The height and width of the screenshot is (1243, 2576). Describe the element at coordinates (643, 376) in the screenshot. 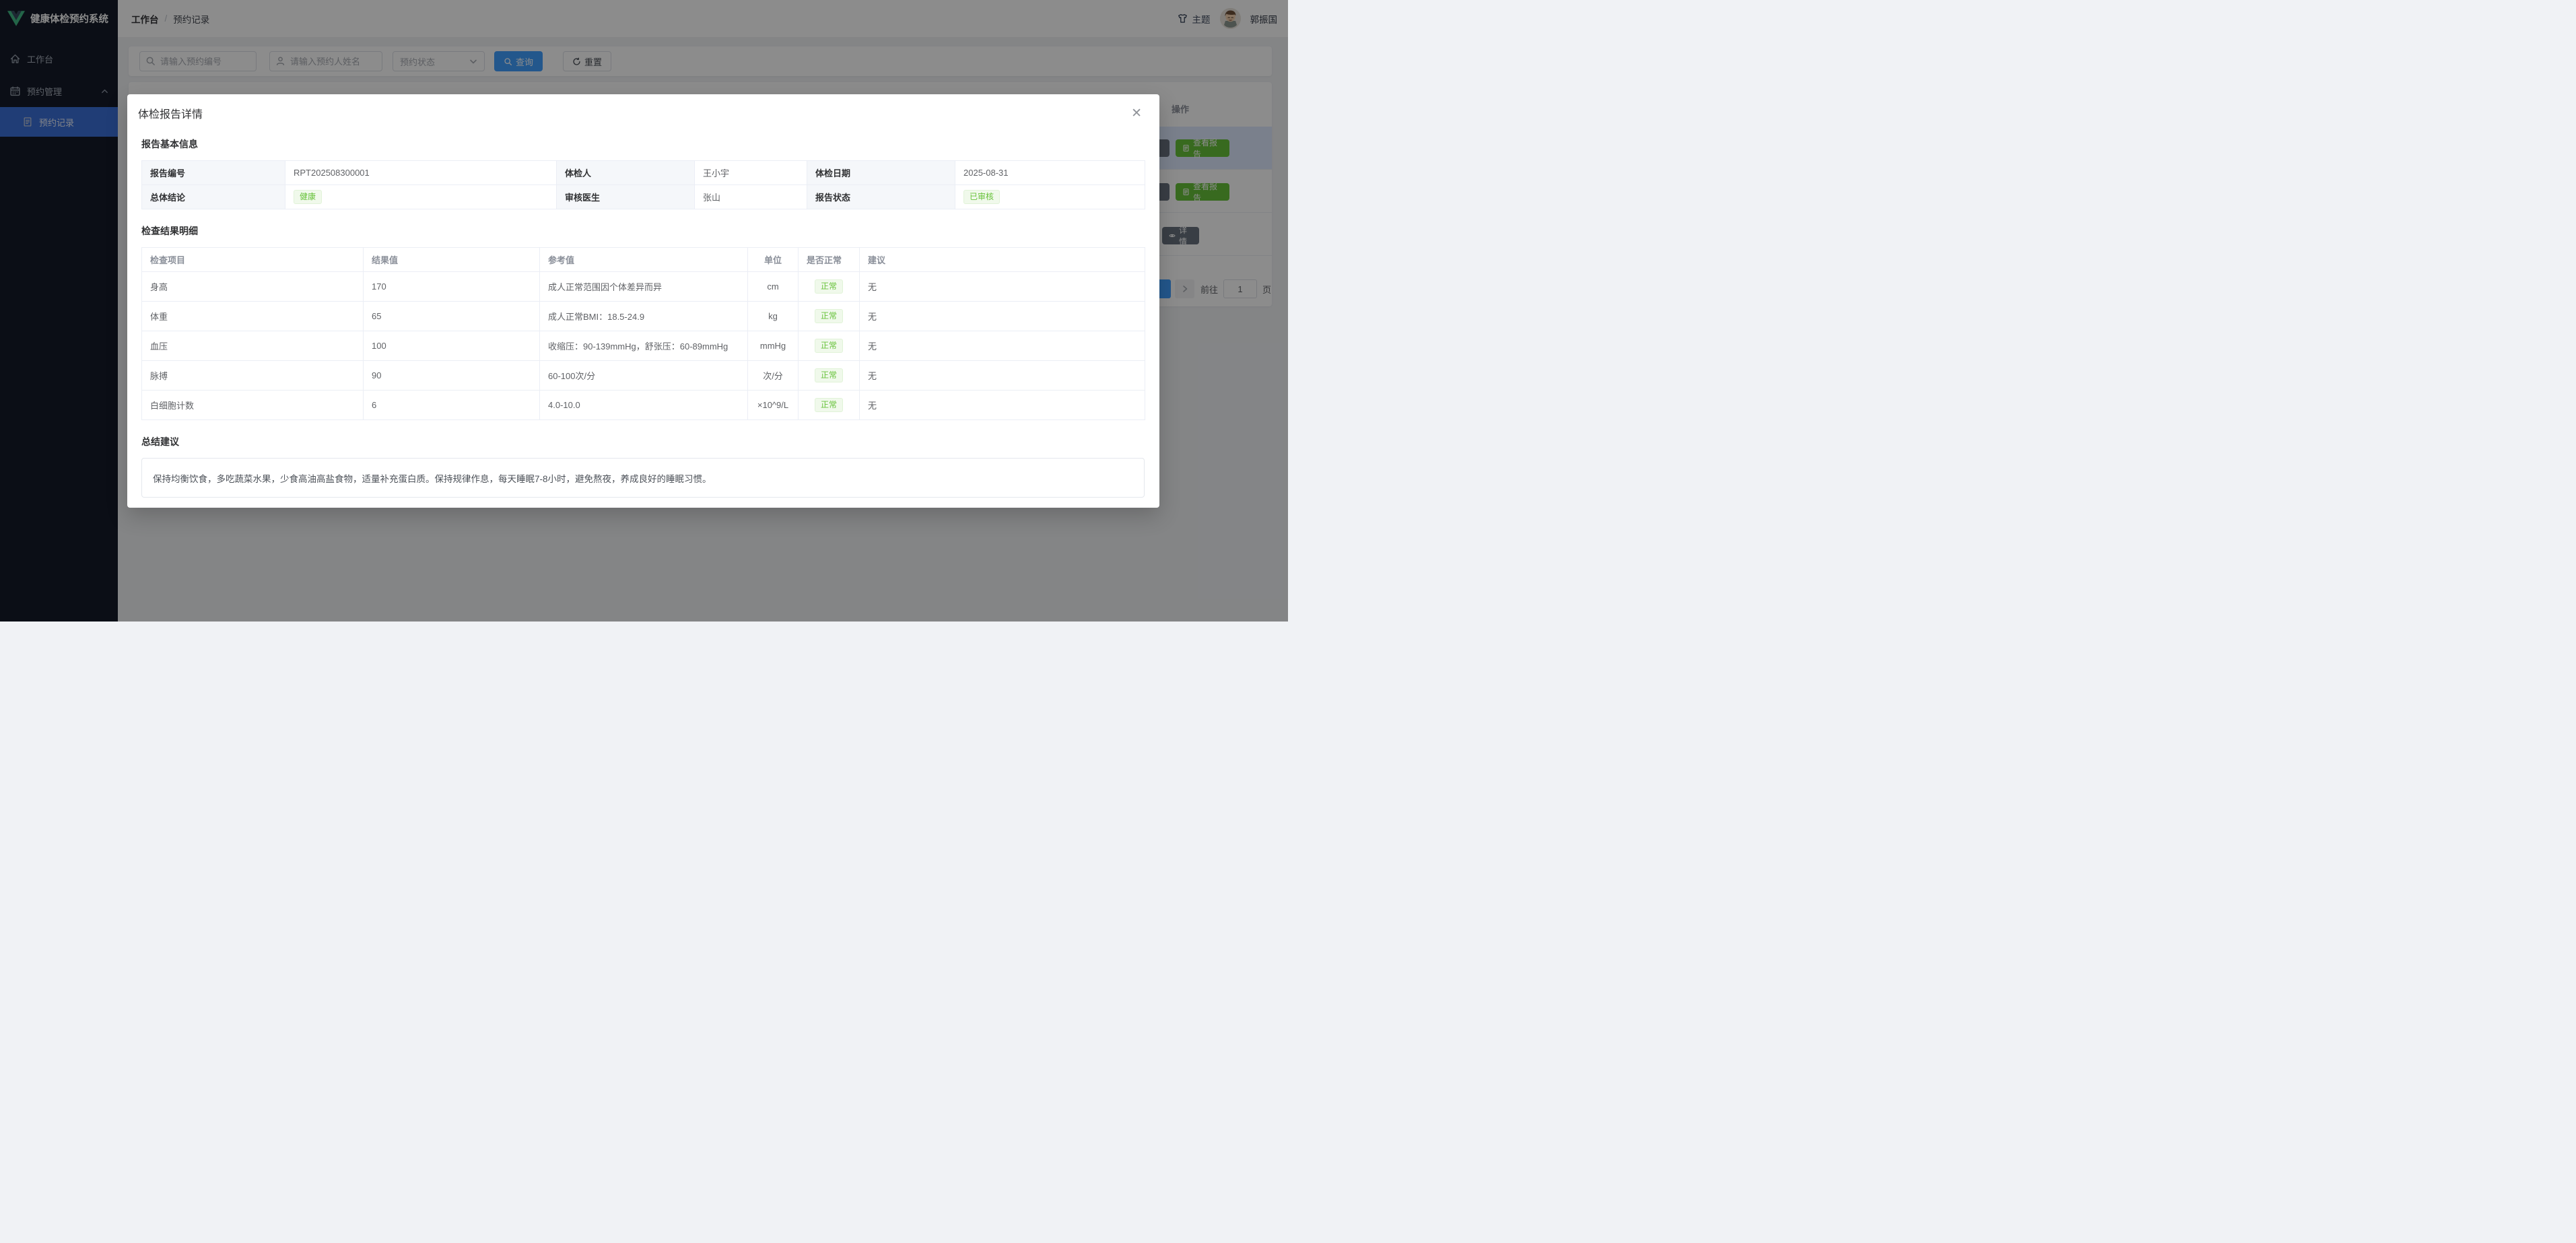

I see `result-row: 脉搏 90 60-100次/分 次/分 正常 无` at that location.